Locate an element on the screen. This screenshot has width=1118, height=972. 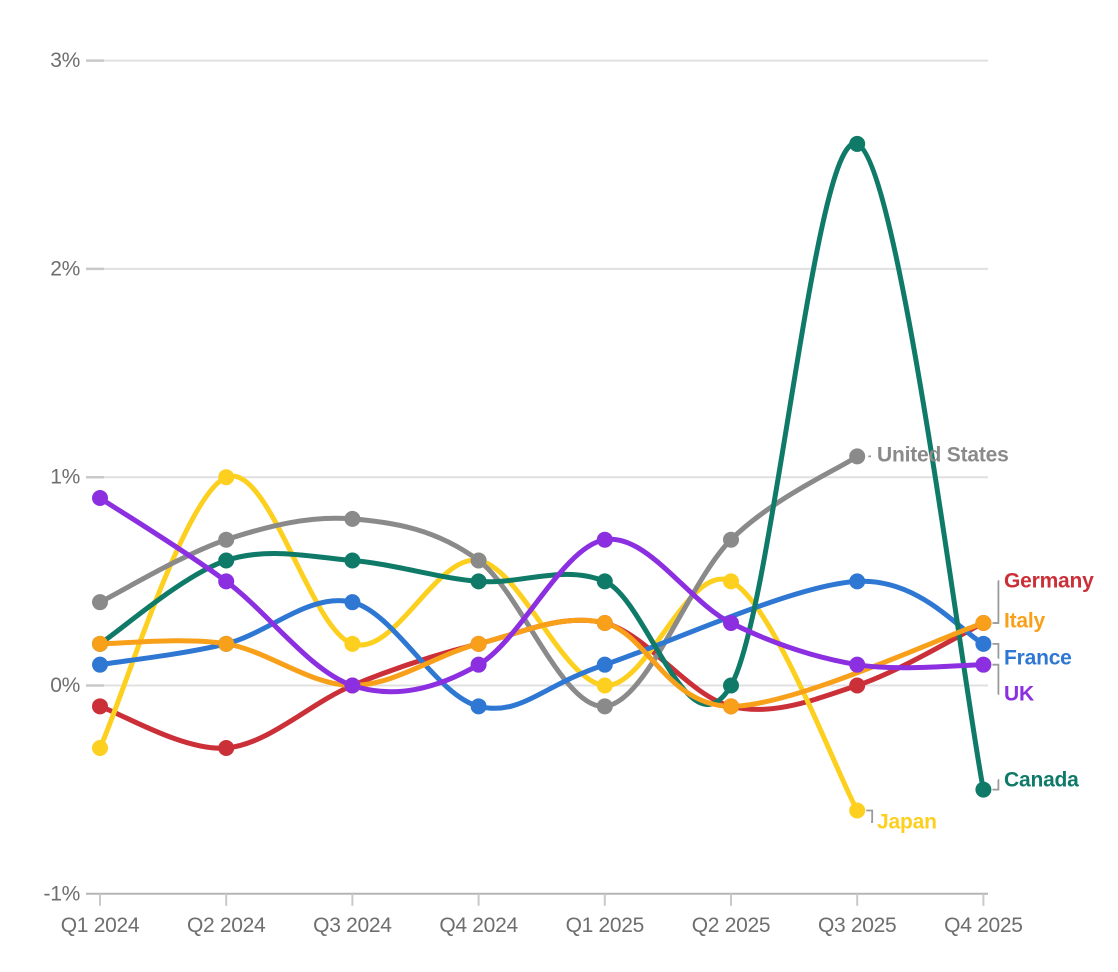
data-point-united-states-q3-2025 is located at coordinates (857, 456).